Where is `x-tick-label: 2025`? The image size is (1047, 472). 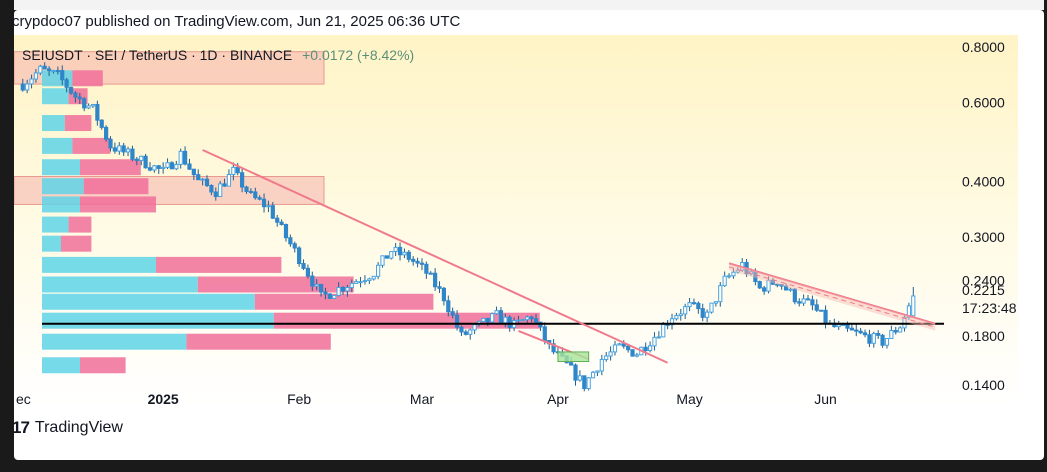
x-tick-label: 2025 is located at coordinates (163, 399).